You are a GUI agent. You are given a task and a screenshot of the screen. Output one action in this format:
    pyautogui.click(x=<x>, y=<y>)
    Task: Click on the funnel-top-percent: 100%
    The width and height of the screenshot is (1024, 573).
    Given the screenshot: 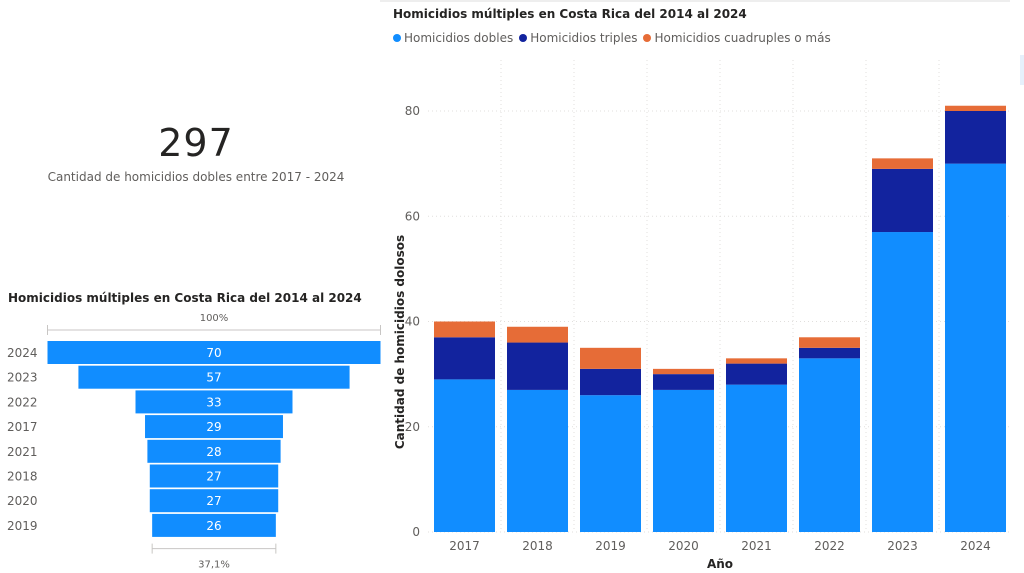 What is the action you would take?
    pyautogui.click(x=214, y=318)
    